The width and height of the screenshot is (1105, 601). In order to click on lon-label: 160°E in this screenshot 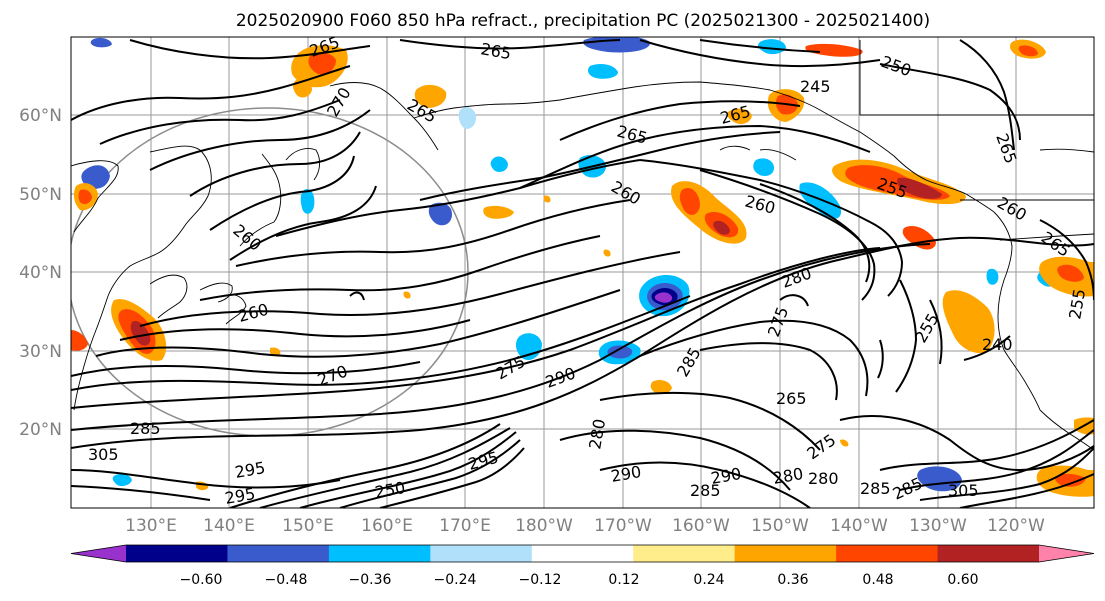, I will do `click(387, 526)`.